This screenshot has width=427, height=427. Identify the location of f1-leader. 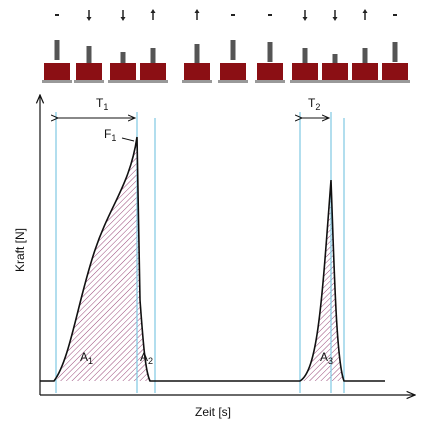
(128, 139).